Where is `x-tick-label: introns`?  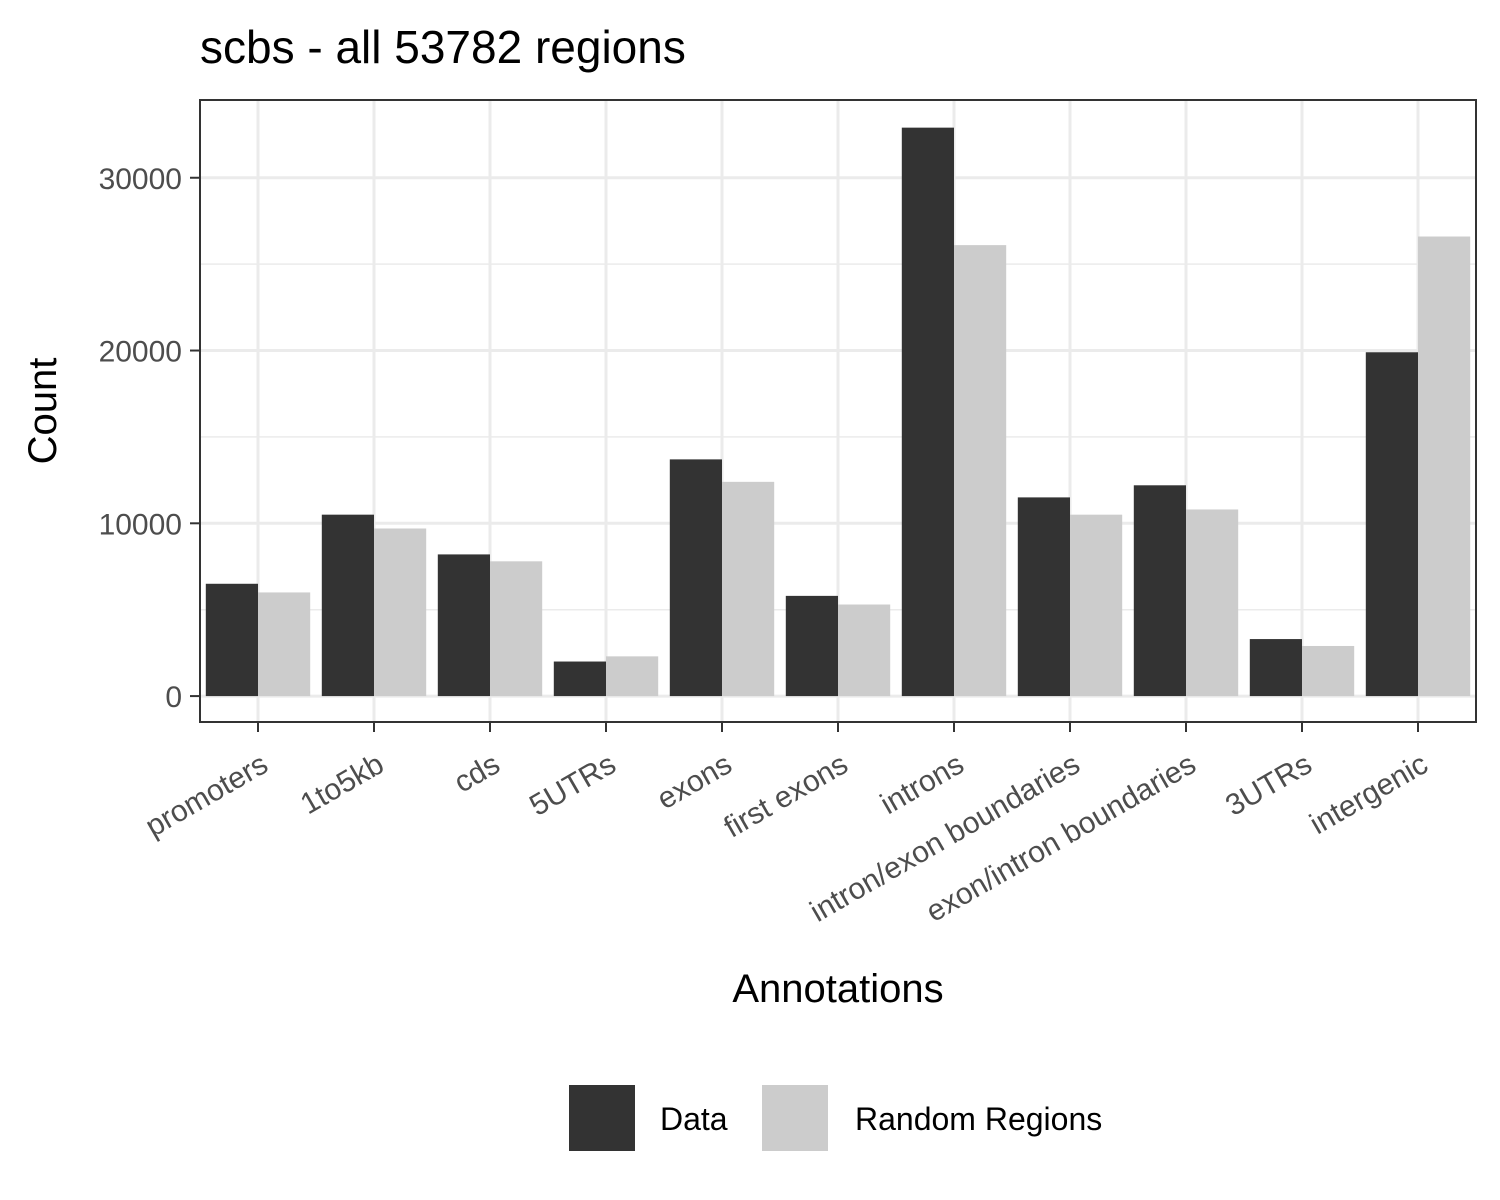
x-tick-label: introns is located at coordinates (922, 784).